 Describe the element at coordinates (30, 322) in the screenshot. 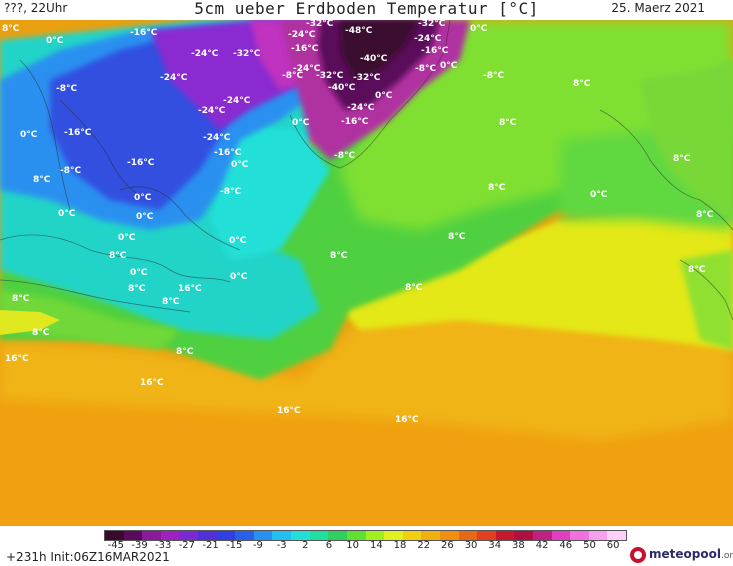

I see `southeast-coast-warm` at that location.